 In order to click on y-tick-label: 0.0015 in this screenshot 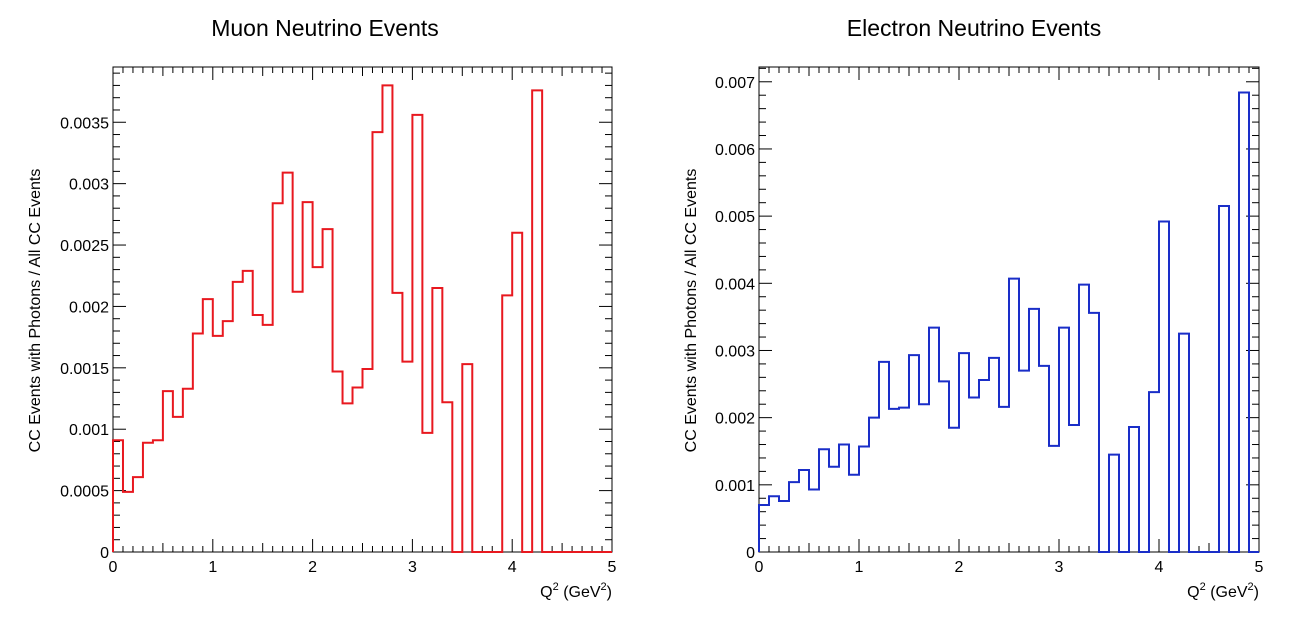, I will do `click(84, 369)`.